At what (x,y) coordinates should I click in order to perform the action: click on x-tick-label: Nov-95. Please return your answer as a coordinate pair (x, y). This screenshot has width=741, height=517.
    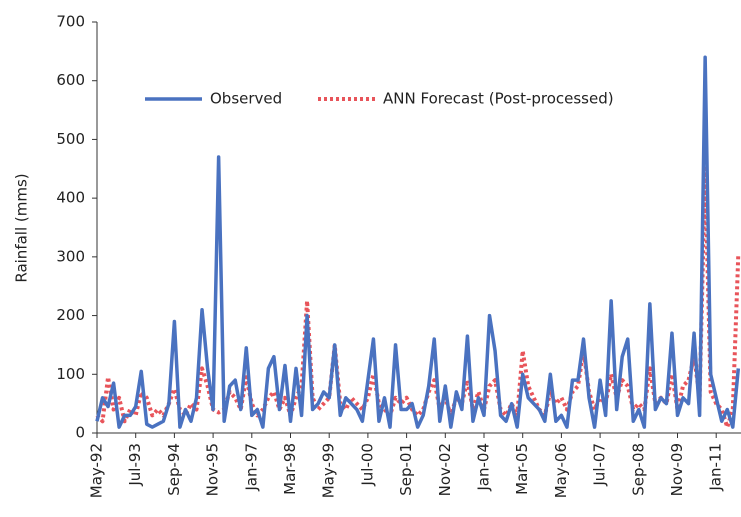
    Looking at the image, I should click on (213, 469).